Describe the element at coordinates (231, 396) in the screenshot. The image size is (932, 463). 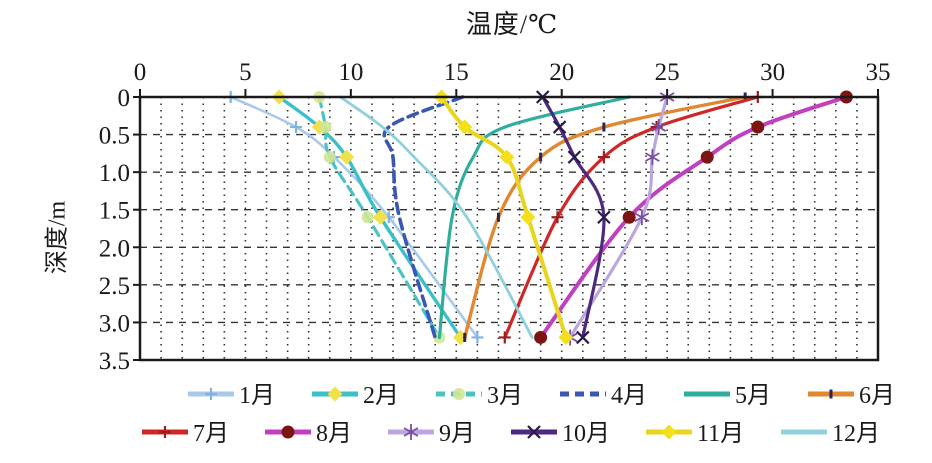
I see `legend-item-1月: 1月` at that location.